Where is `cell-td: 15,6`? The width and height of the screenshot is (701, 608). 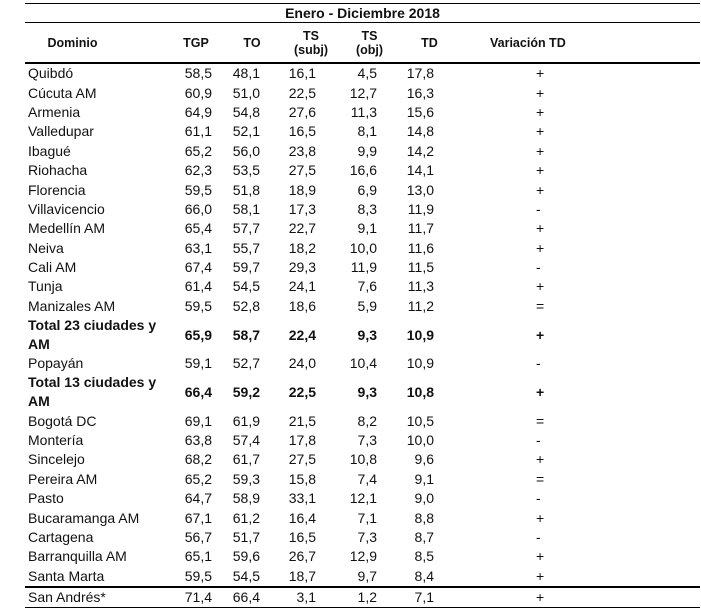
cell-td: 15,6 is located at coordinates (420, 111).